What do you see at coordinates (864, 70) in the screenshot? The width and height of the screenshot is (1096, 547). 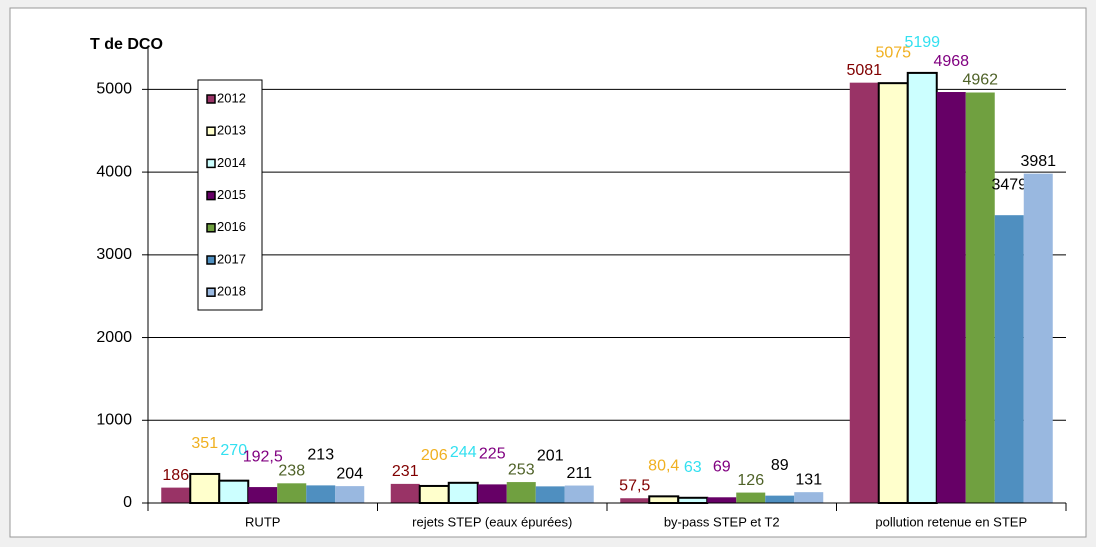 I see `data-label: 5081` at bounding box center [864, 70].